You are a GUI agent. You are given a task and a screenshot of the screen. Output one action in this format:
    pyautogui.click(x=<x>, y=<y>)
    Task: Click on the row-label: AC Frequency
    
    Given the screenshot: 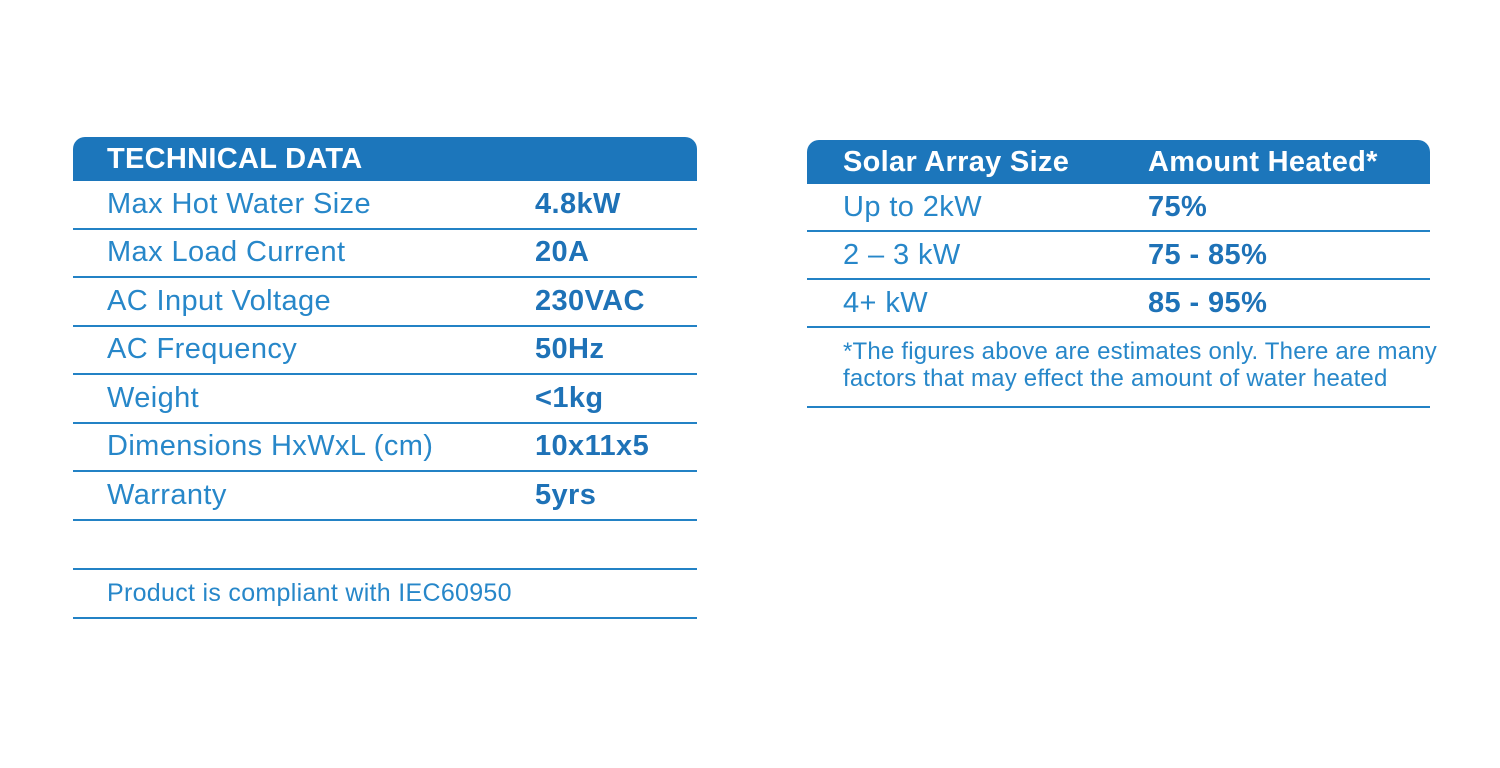 What is the action you would take?
    pyautogui.click(x=202, y=349)
    